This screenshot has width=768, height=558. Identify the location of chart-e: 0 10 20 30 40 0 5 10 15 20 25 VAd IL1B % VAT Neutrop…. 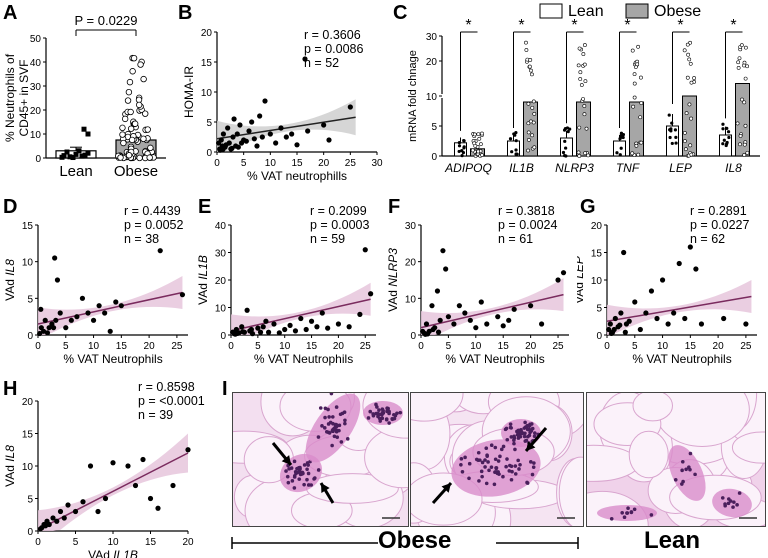
(286, 293).